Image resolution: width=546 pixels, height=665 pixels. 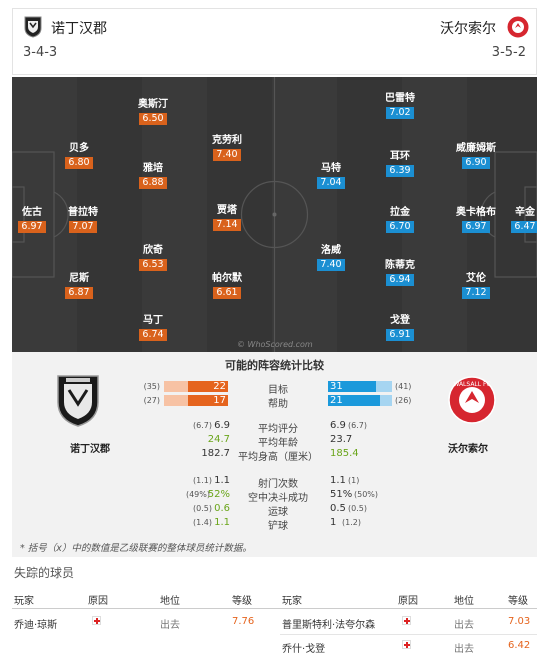 What do you see at coordinates (338, 508) in the screenshot?
I see `dribbles-away-value: 0.5` at bounding box center [338, 508].